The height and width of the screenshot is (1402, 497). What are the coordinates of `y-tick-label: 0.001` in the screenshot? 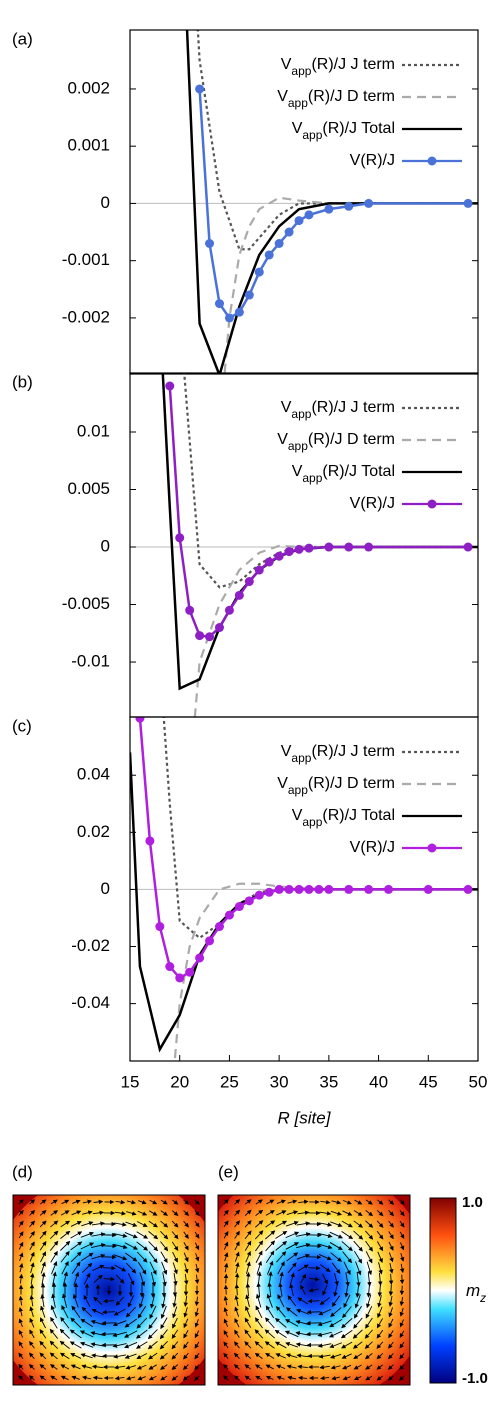 It's located at (88, 145).